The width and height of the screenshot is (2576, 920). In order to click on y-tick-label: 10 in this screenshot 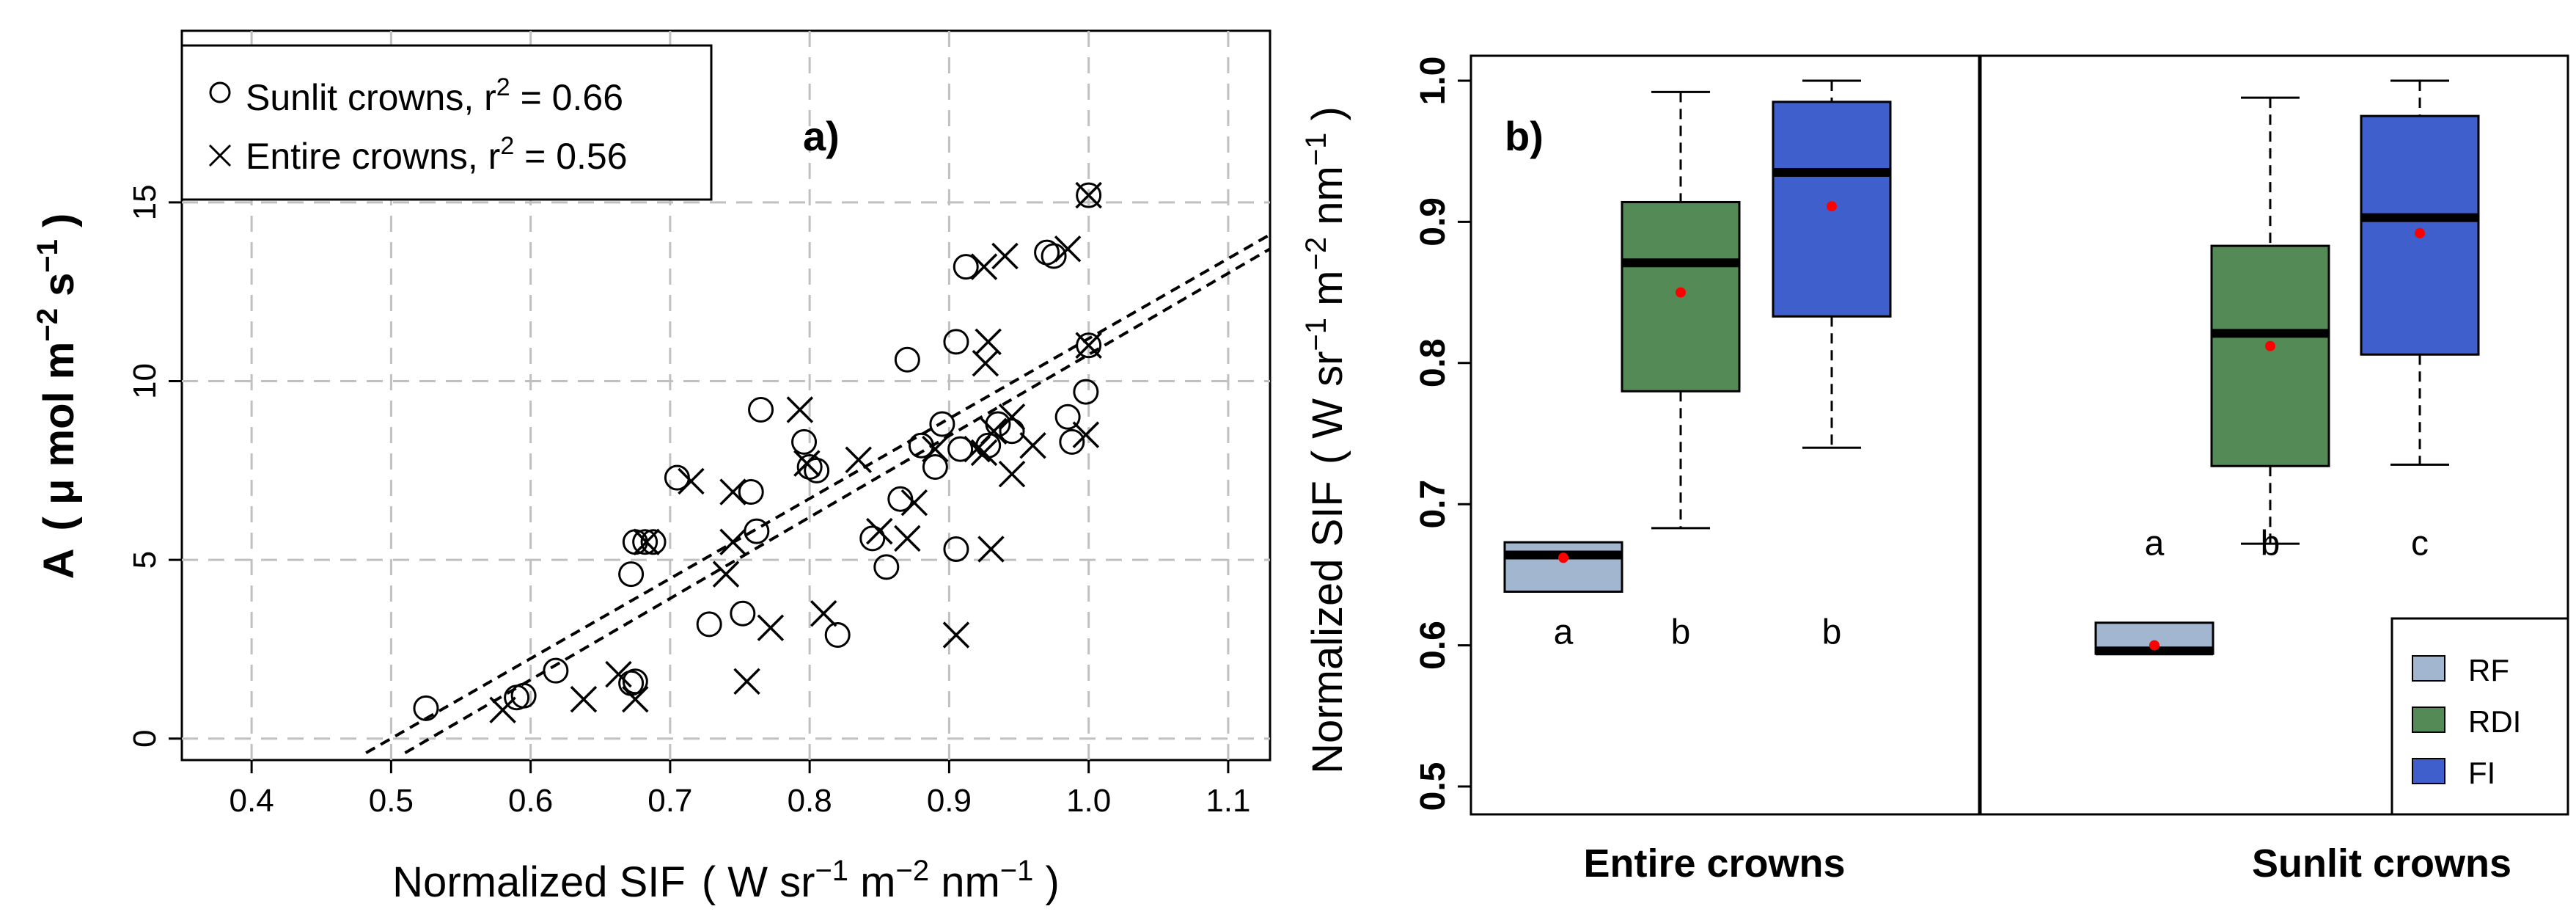, I will do `click(145, 381)`.